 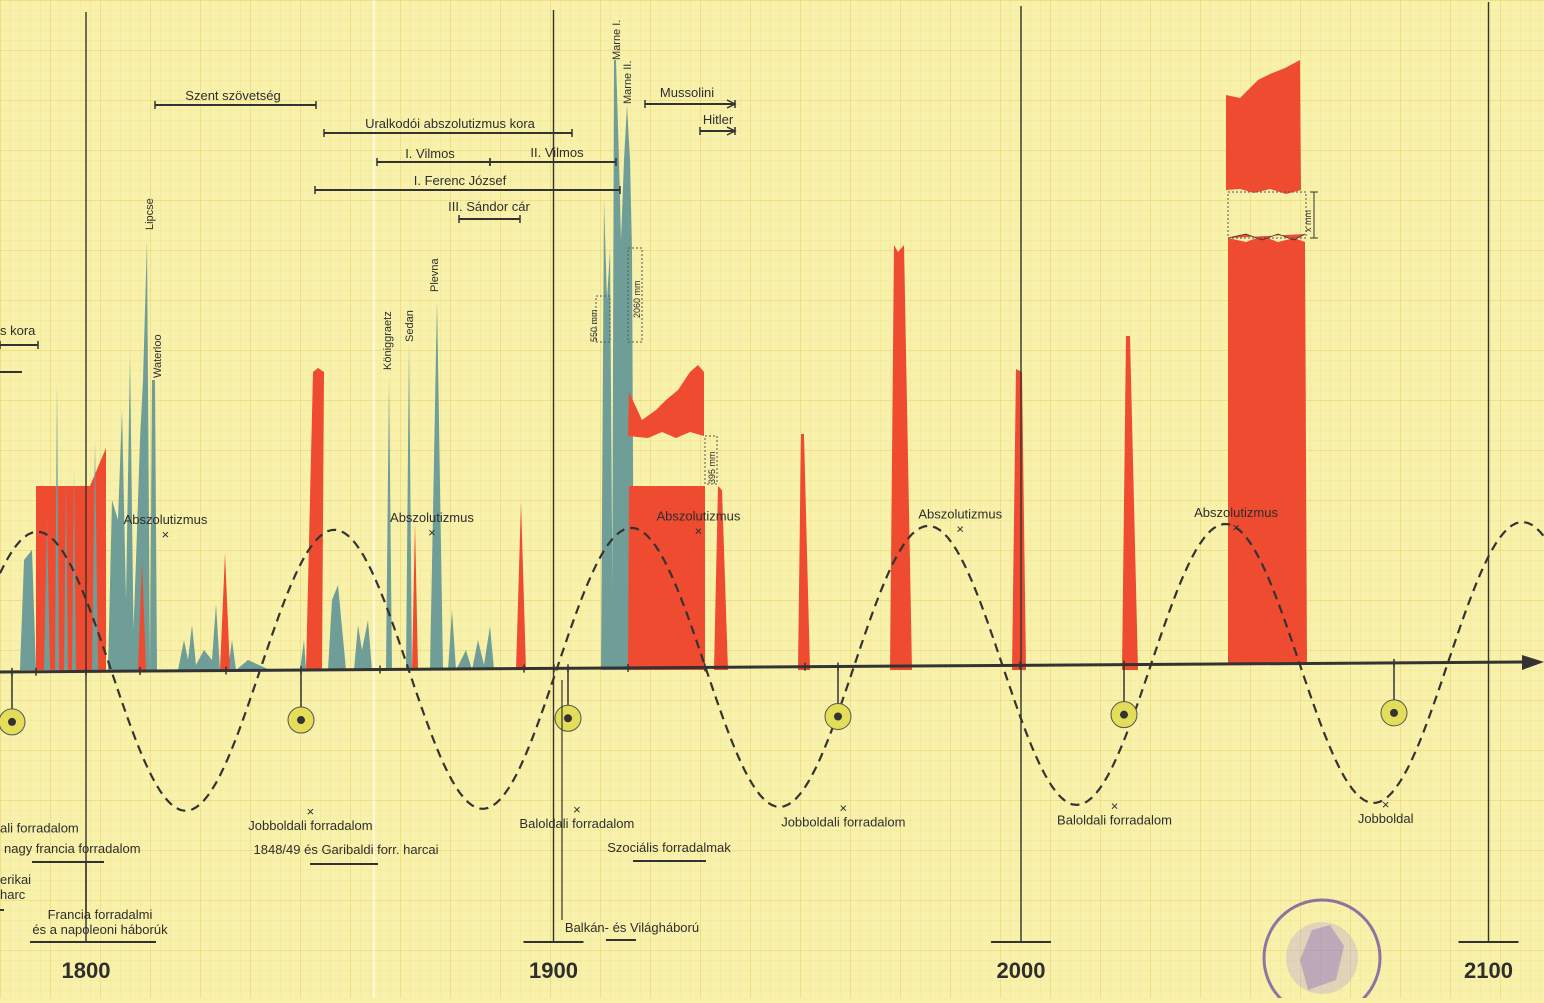 What do you see at coordinates (232, 95) in the screenshot?
I see `span-label: Szent szövetség` at bounding box center [232, 95].